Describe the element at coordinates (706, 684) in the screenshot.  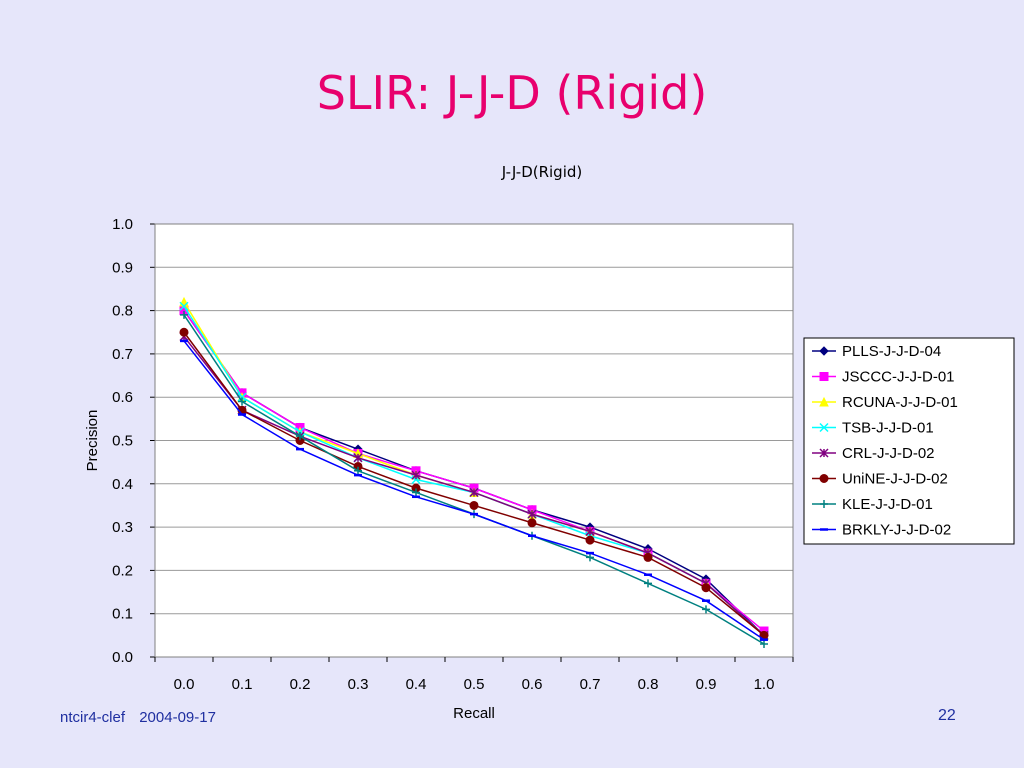
I see `x-tick-label: 0.9` at that location.